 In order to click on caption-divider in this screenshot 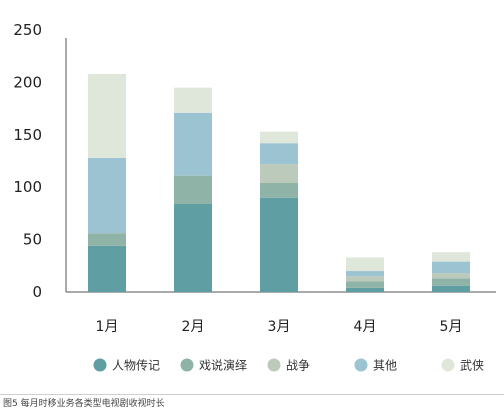, I will do `click(252, 394)`.